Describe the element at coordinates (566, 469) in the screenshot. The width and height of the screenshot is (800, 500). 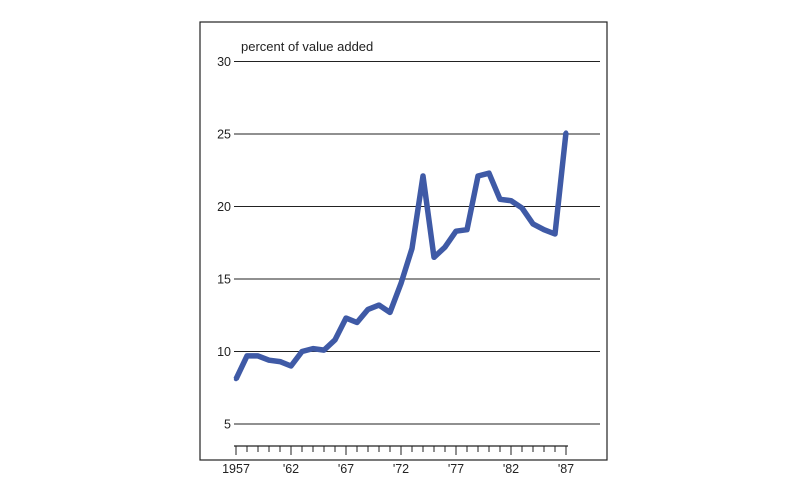
I see `x-tick-label: '87` at that location.